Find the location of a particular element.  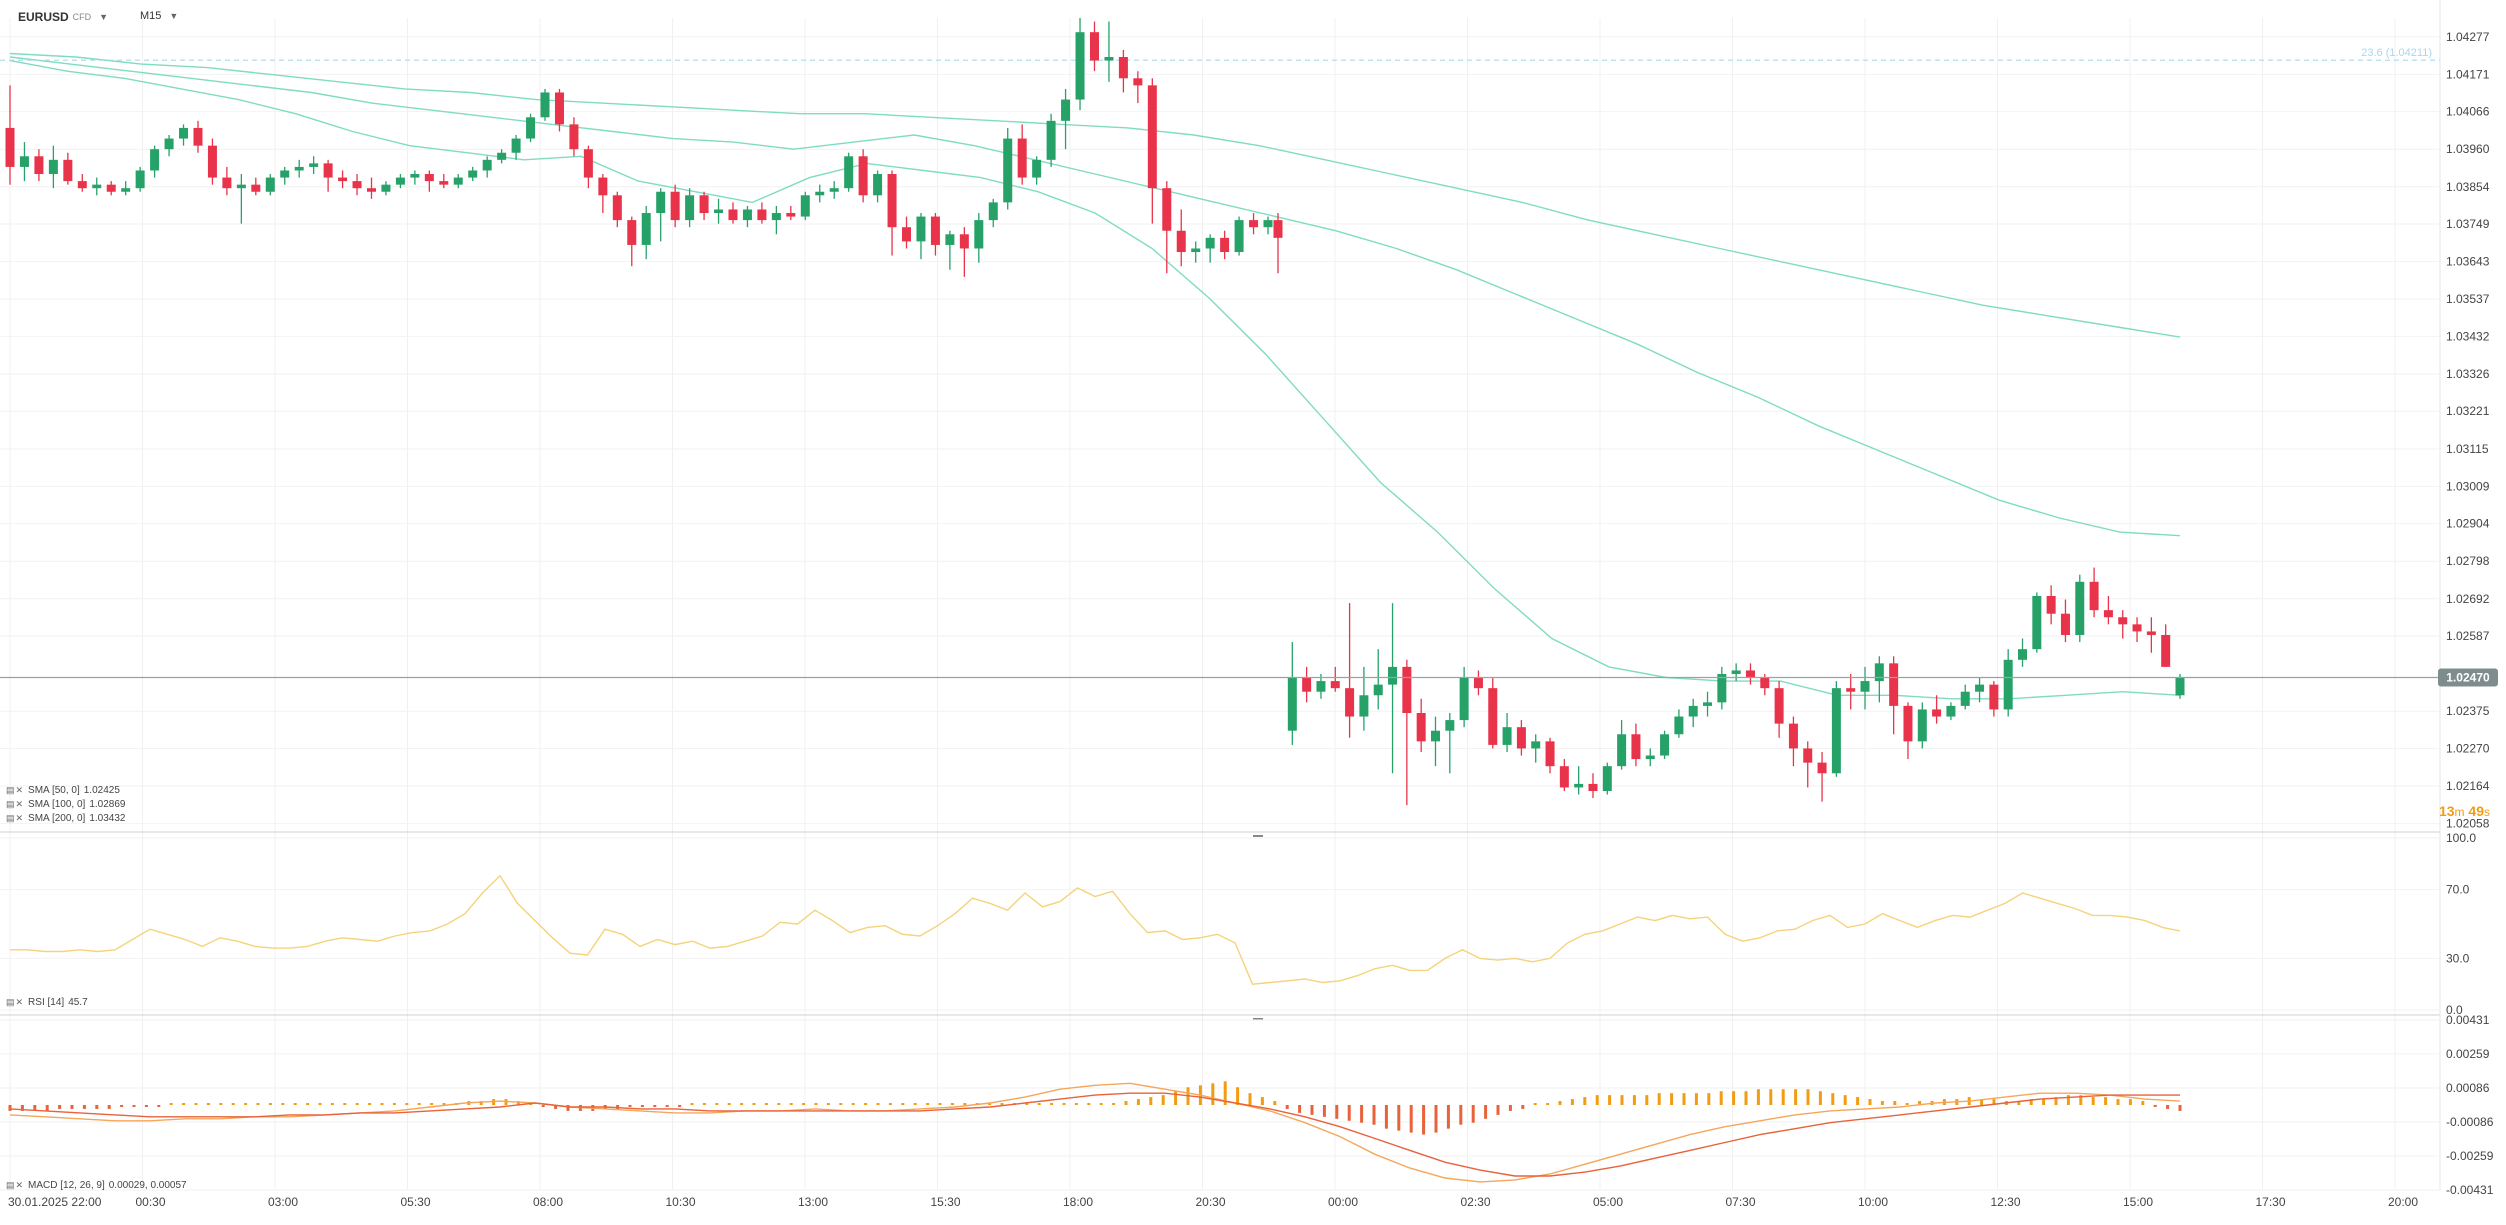

timeframe-selector: M15 ▼ is located at coordinates (159, 16).